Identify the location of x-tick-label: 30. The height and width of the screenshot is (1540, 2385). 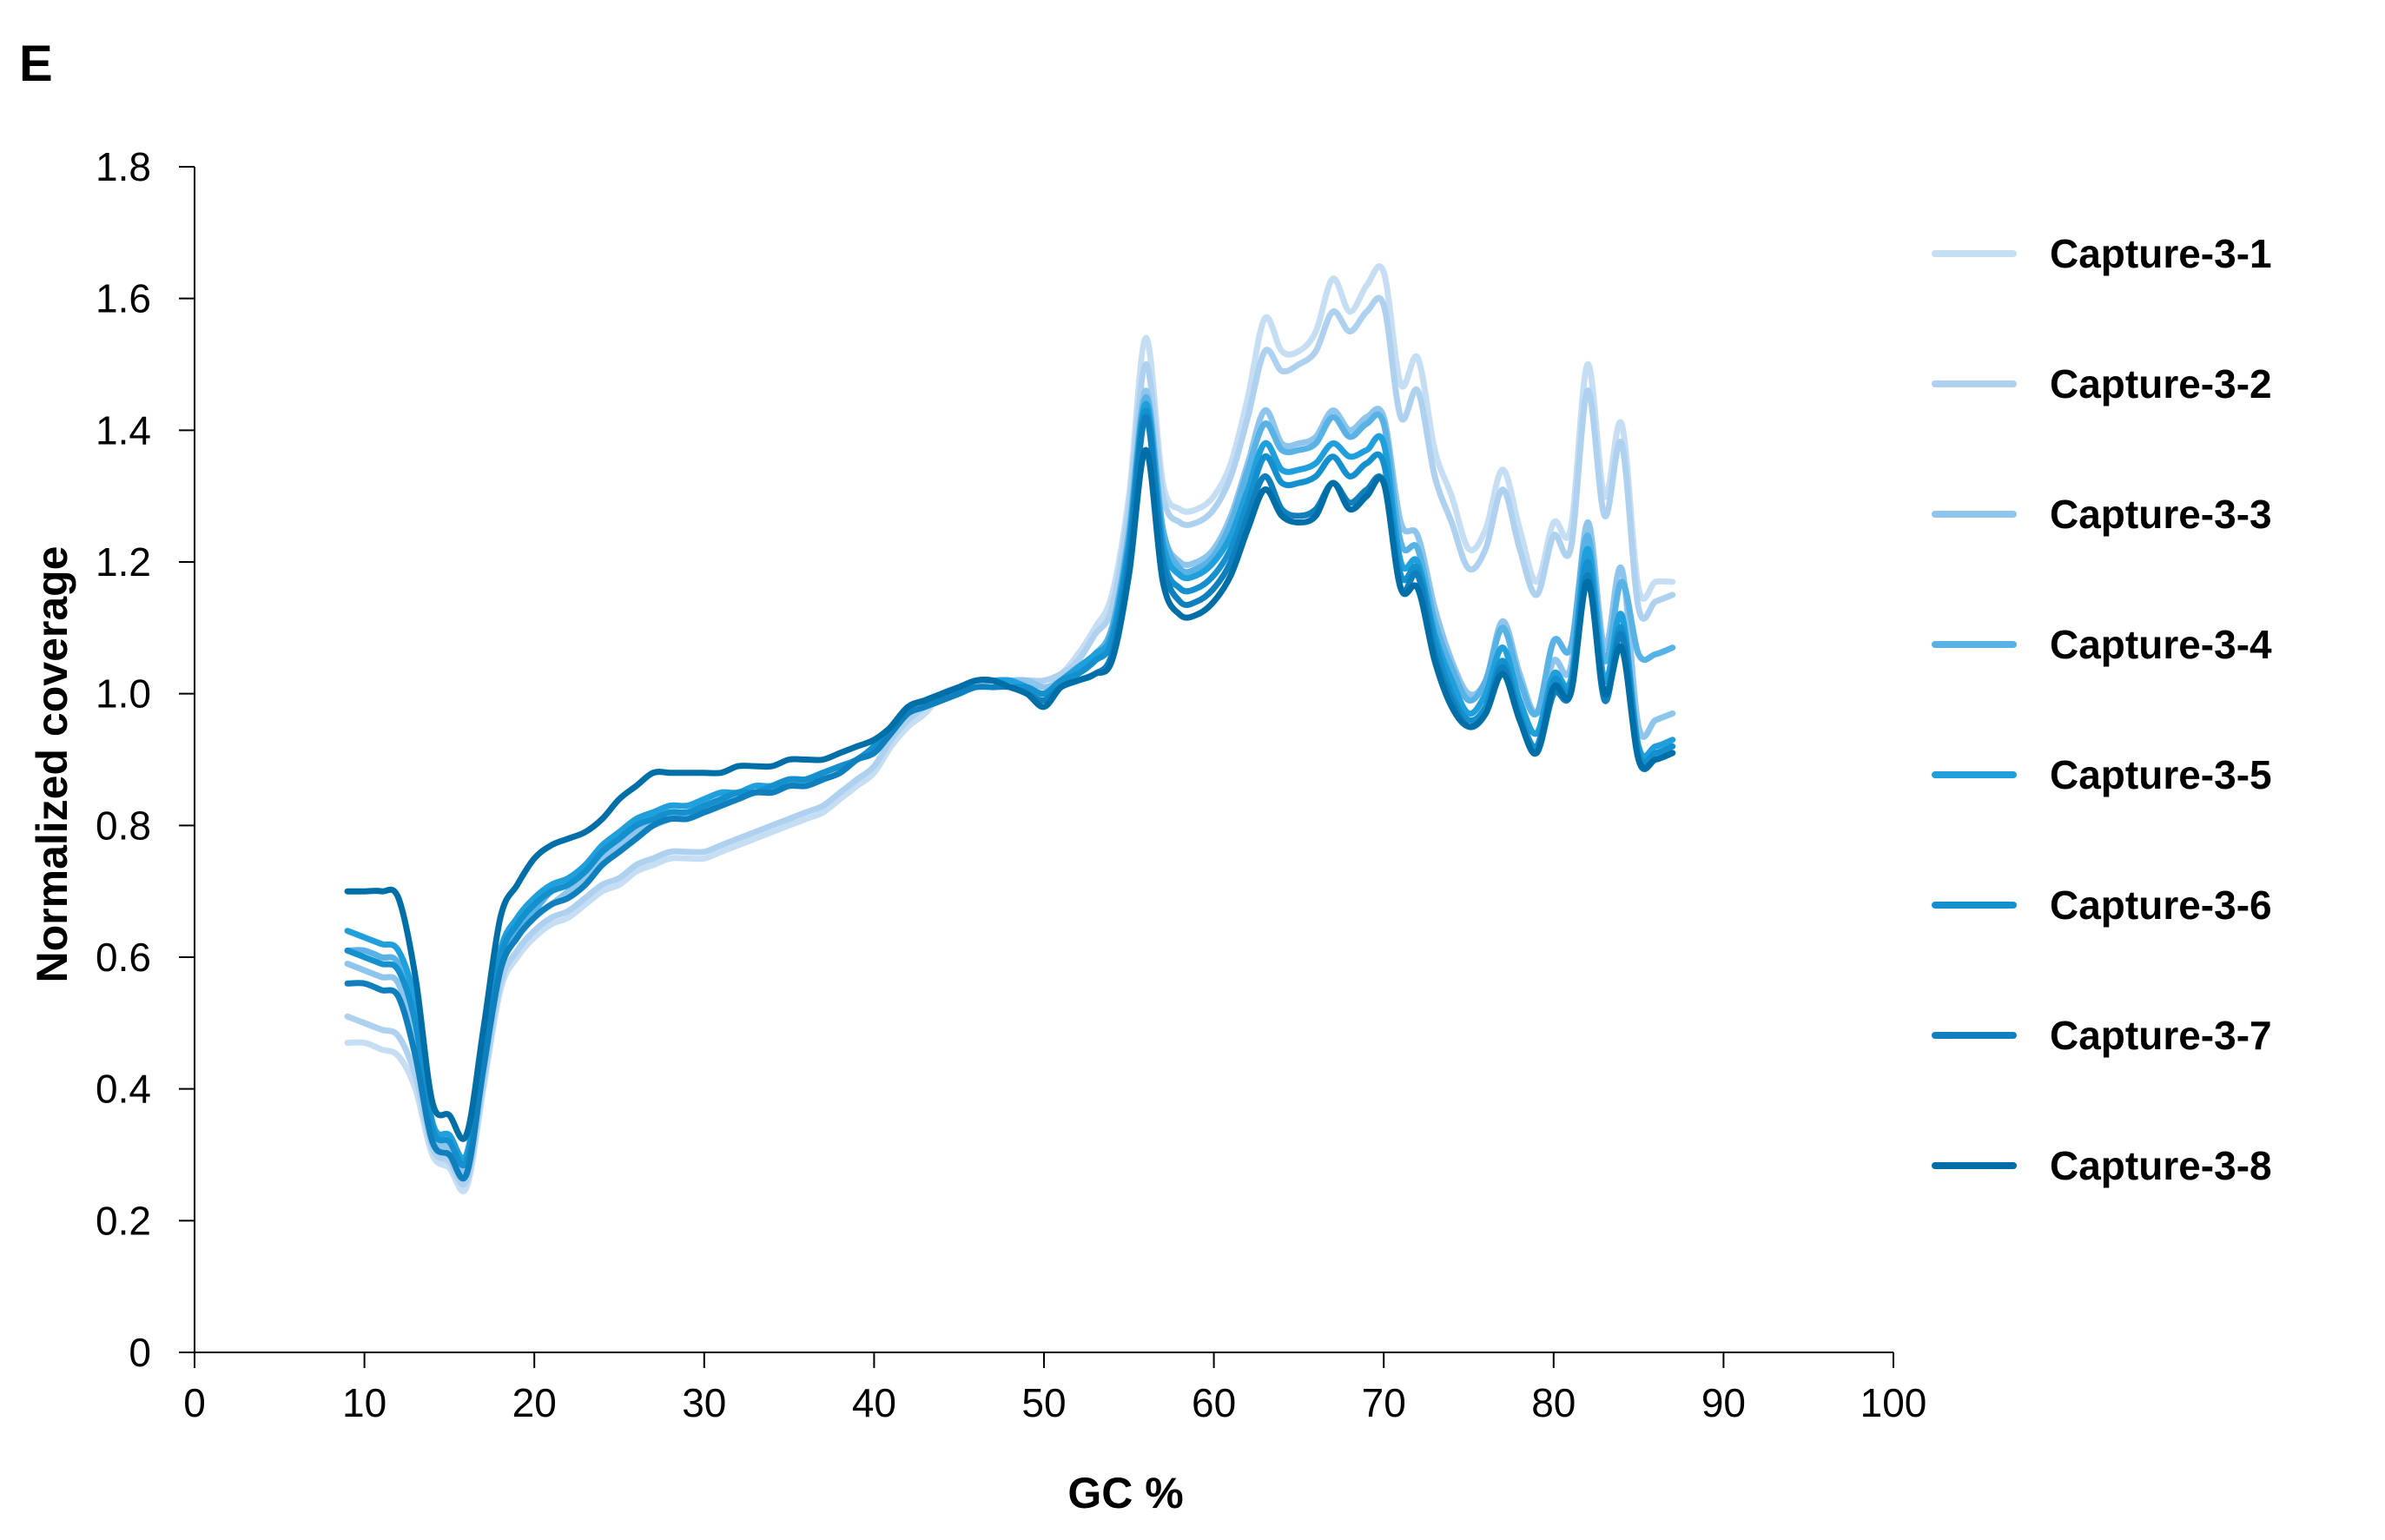
(704, 1402).